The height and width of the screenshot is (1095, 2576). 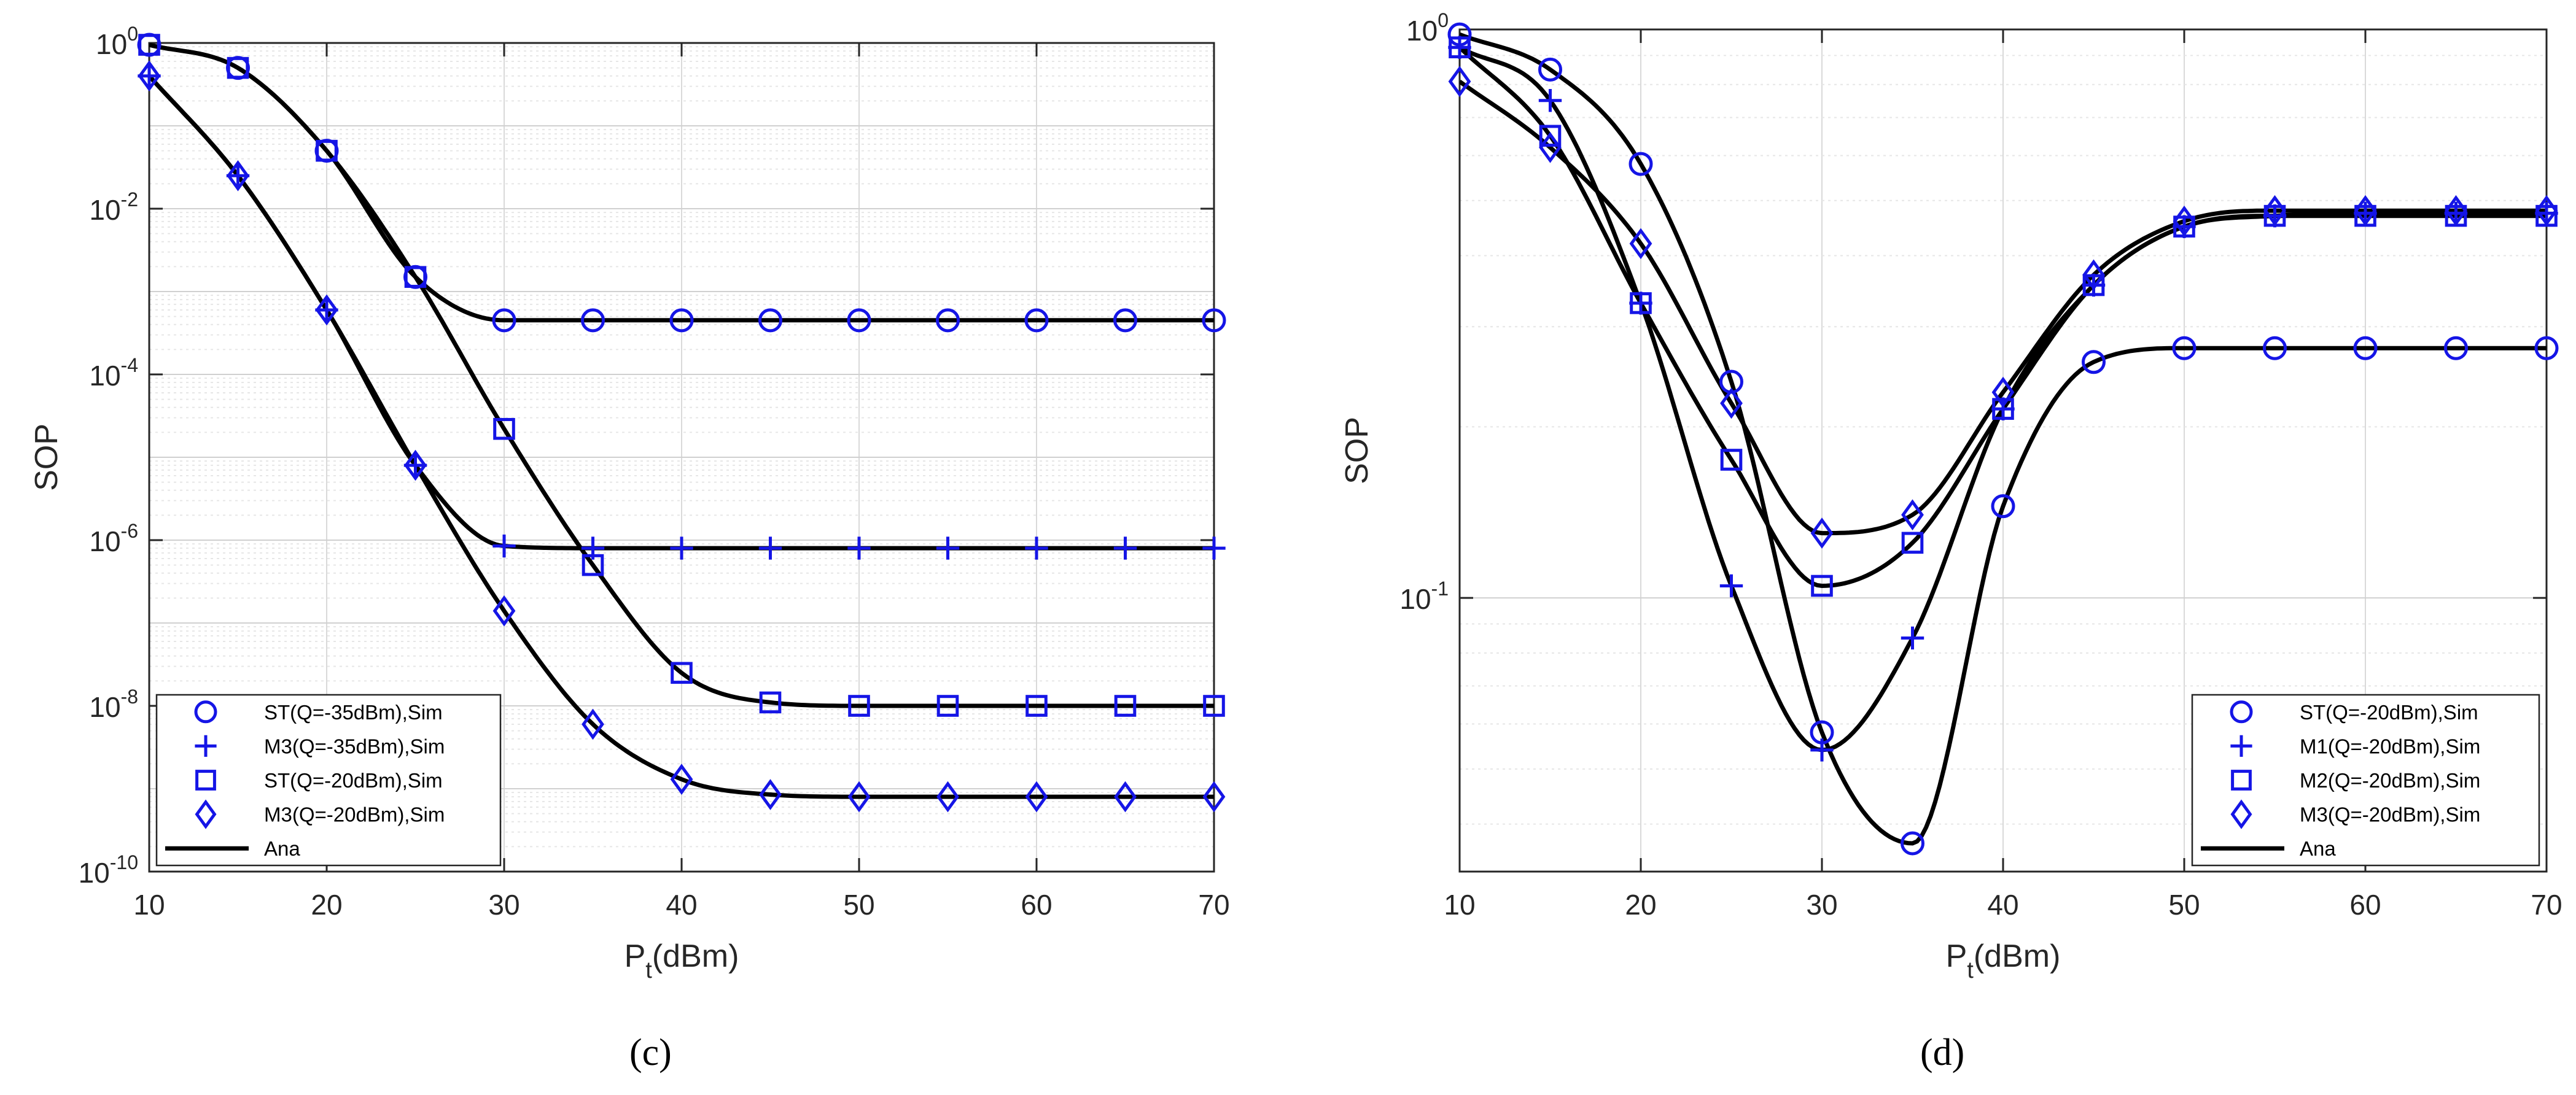 What do you see at coordinates (108, 870) in the screenshot?
I see `y-tick-label-5: 10⁻¹⁰` at bounding box center [108, 870].